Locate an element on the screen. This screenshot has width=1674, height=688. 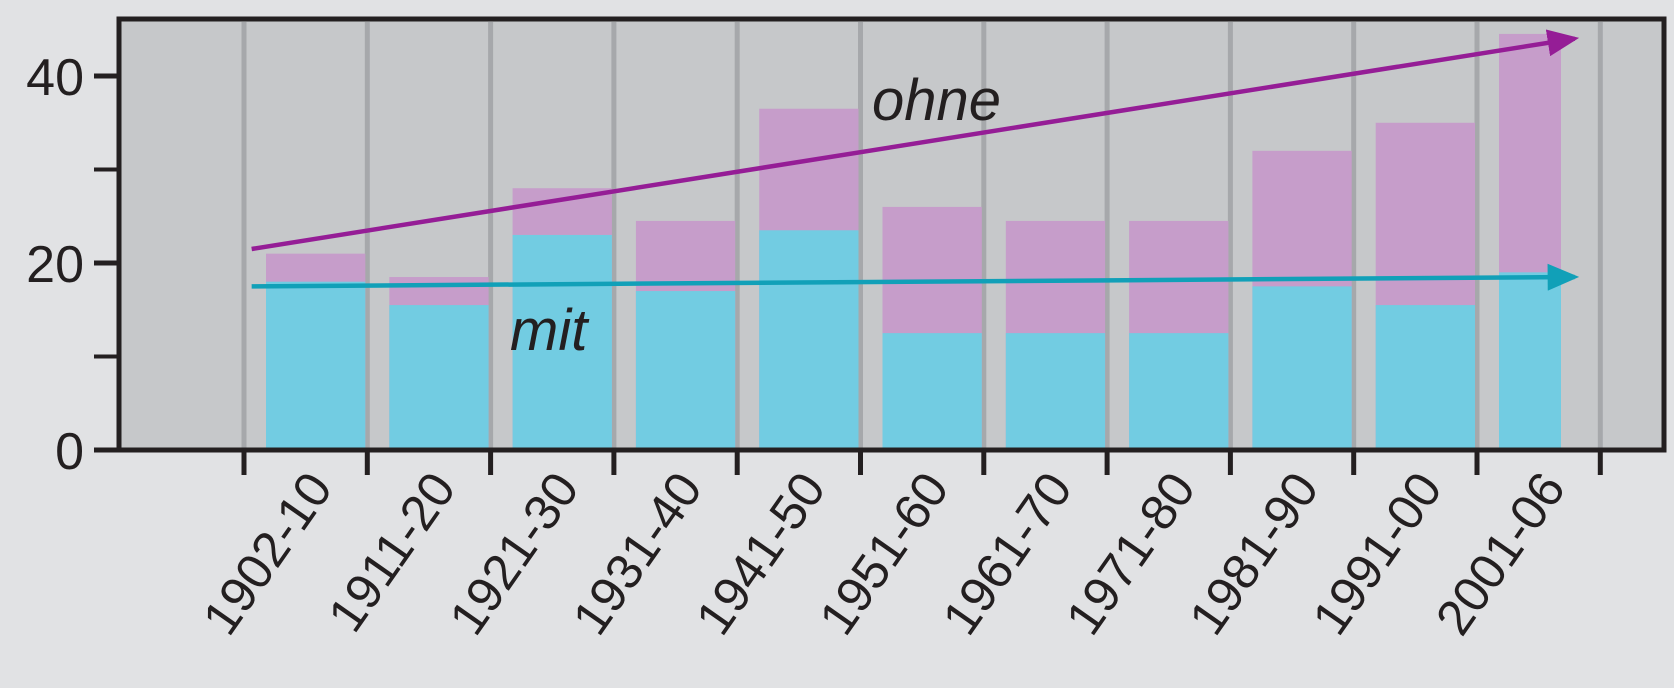
category-label: 1902-10 is located at coordinates (267, 553).